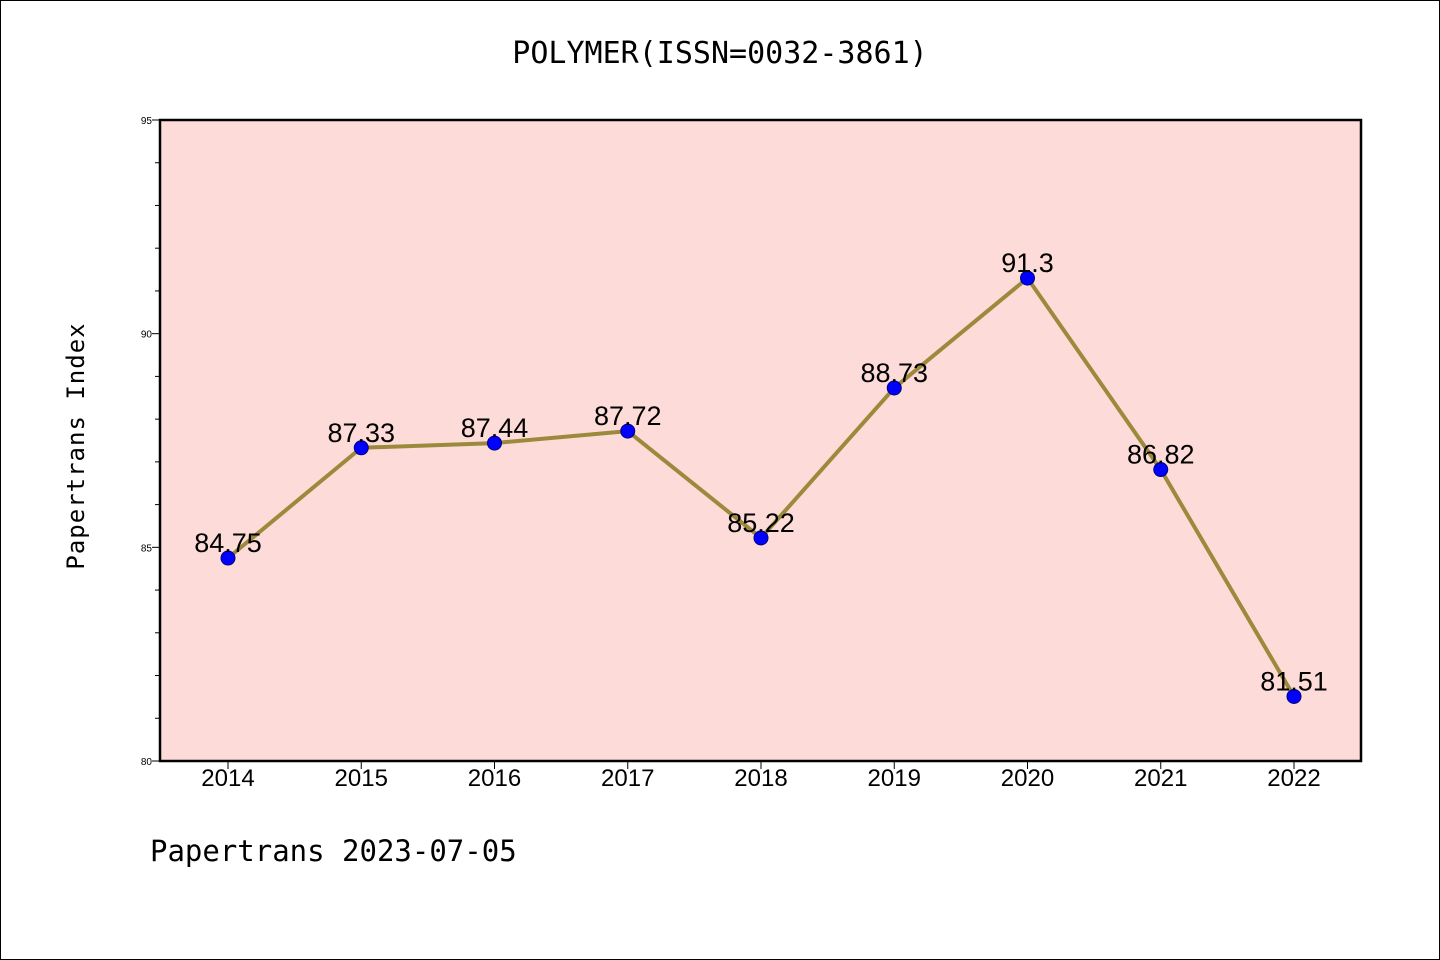  I want to click on x-tick-label: 2022, so click(1293, 778).